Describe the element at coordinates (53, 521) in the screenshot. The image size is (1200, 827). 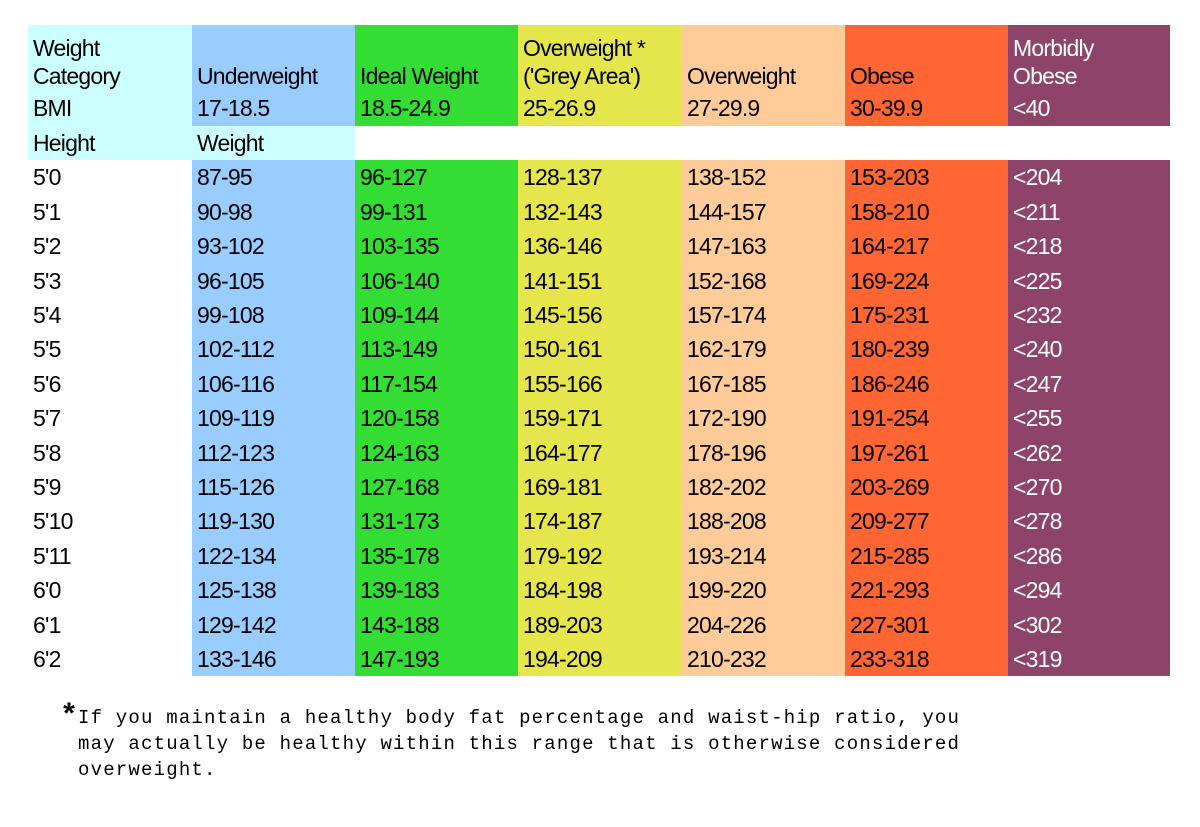
I see `cell-text: 5'10` at that location.